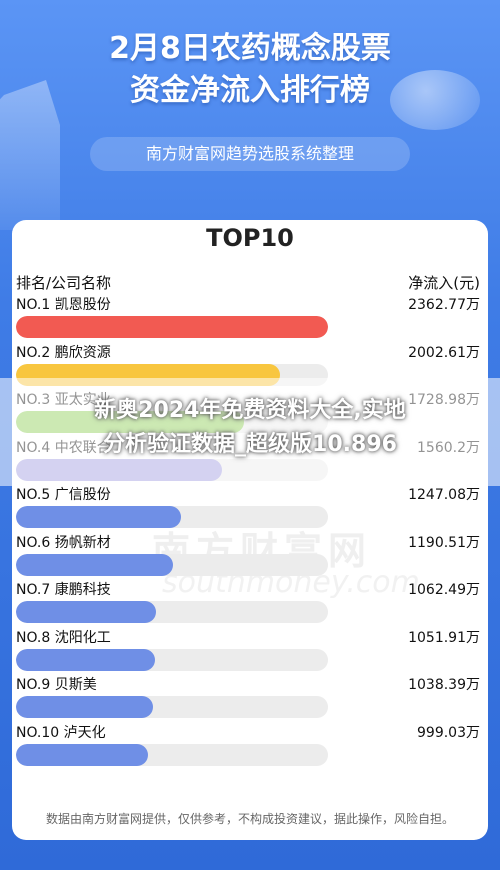 The height and width of the screenshot is (870, 500). Describe the element at coordinates (250, 428) in the screenshot. I see `overlay-caption: 新奥2024年免费资料大全,实地 分析验证数据_超级版10.896` at that location.